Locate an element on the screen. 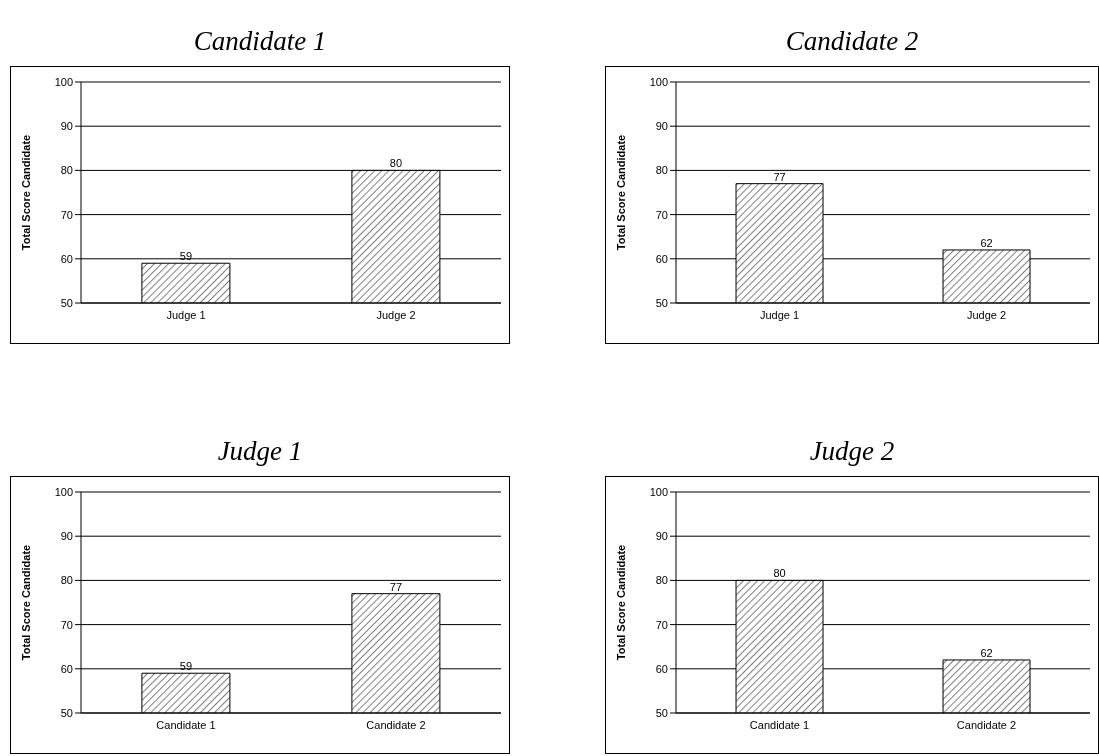  chart-title: Candidate 1 is located at coordinates (260, 42).